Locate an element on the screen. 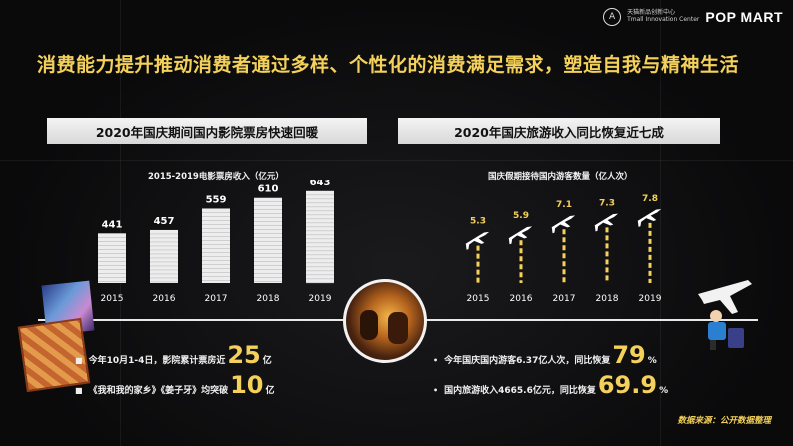 The width and height of the screenshot is (793, 446). bar-value-label: 5.3 is located at coordinates (478, 222).